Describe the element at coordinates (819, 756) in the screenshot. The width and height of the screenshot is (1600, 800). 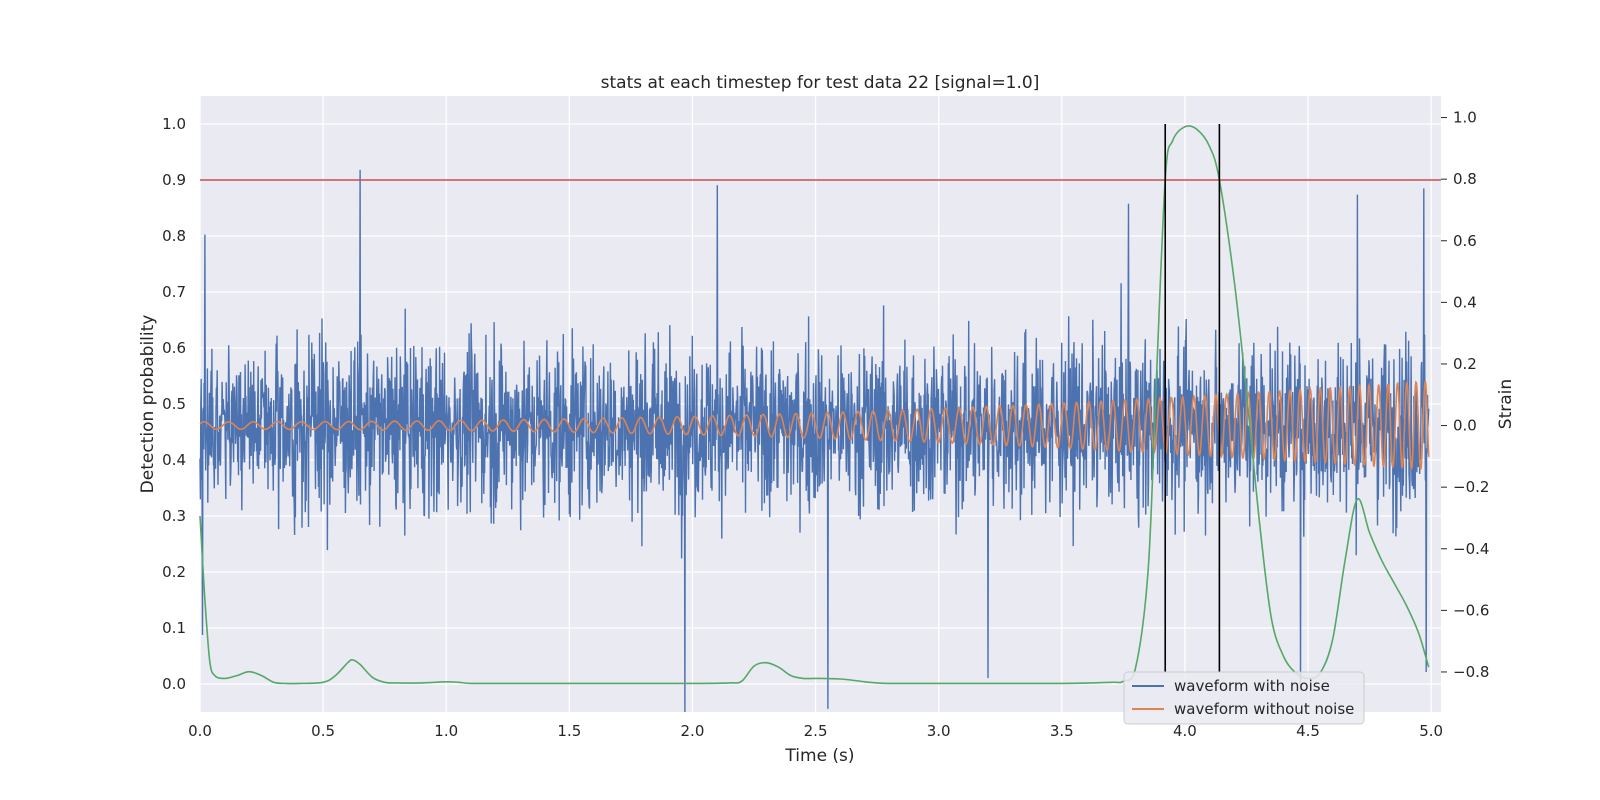
I see `x-axis-label: Time (s)` at that location.